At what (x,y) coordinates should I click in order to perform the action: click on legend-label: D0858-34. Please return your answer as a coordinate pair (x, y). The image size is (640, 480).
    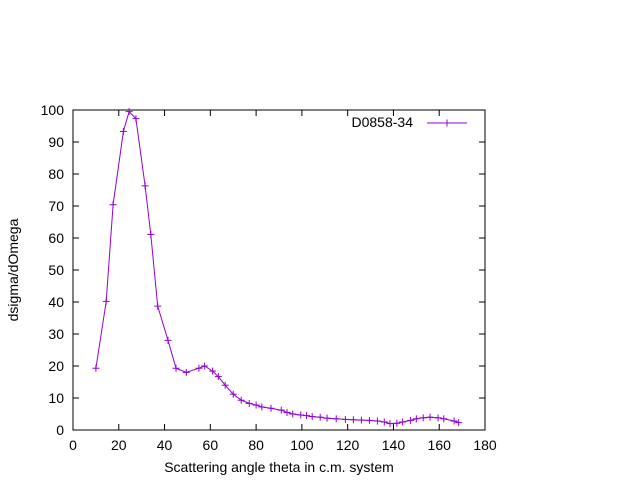
    Looking at the image, I should click on (383, 122).